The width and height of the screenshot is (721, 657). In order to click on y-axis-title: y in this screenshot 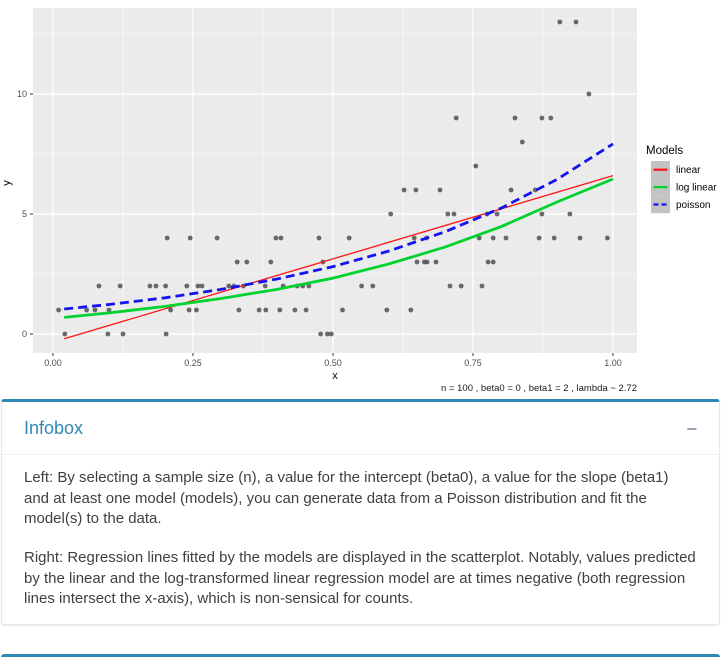, I will do `click(7, 183)`.